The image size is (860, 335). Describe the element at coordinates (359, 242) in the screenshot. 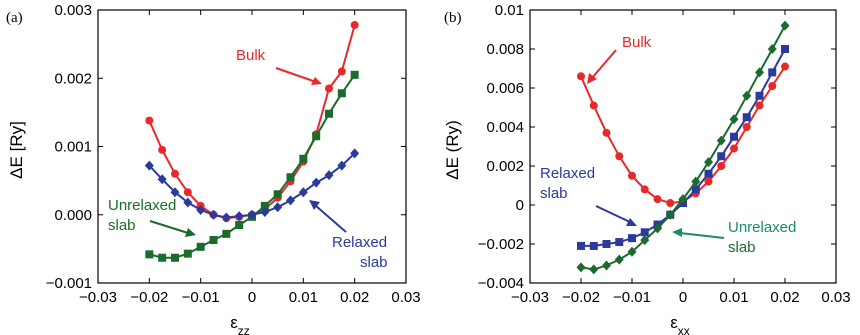

I see `panel-a-annotation-relaxed: Relaxed` at that location.